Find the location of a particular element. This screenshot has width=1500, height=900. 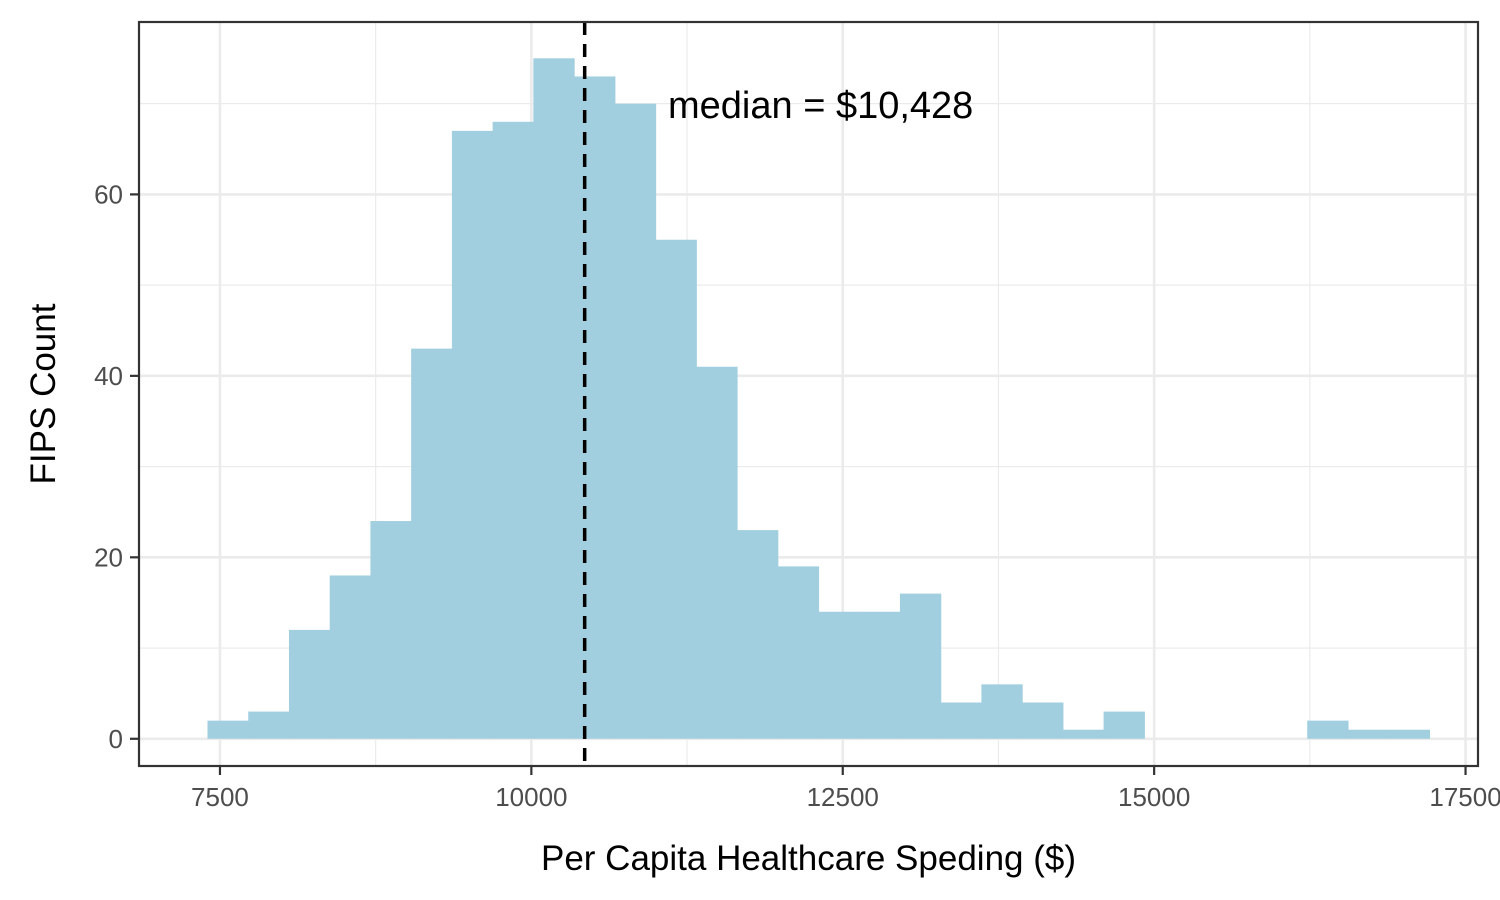

y-axis-title: FIPS Count is located at coordinates (43, 393).